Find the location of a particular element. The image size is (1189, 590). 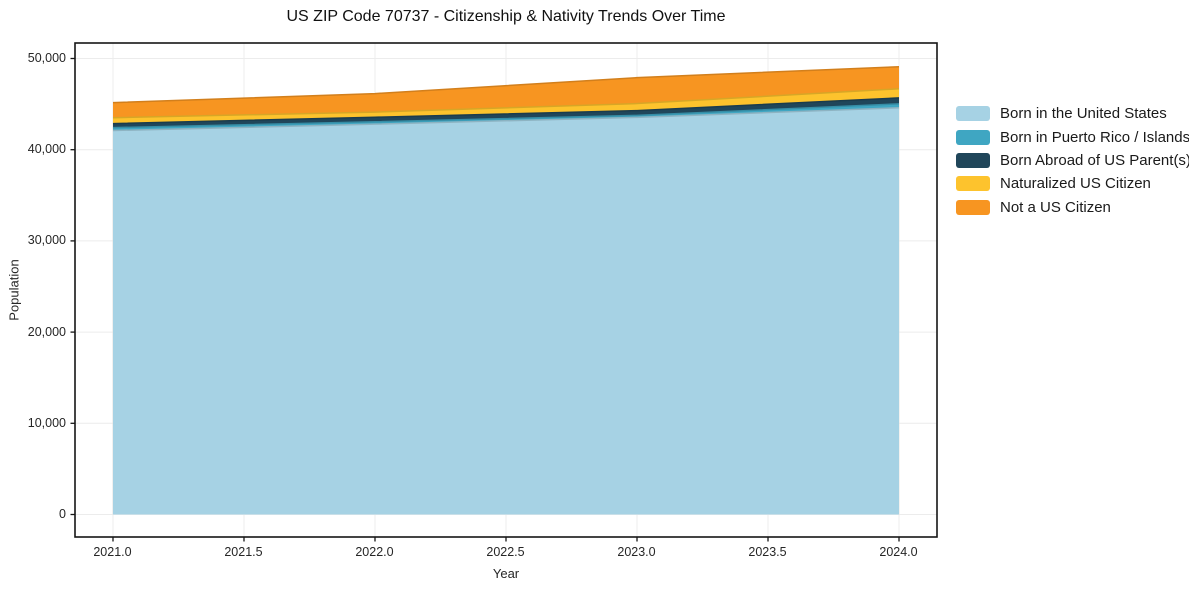

y-tick-label: 30,000 is located at coordinates (46, 240).